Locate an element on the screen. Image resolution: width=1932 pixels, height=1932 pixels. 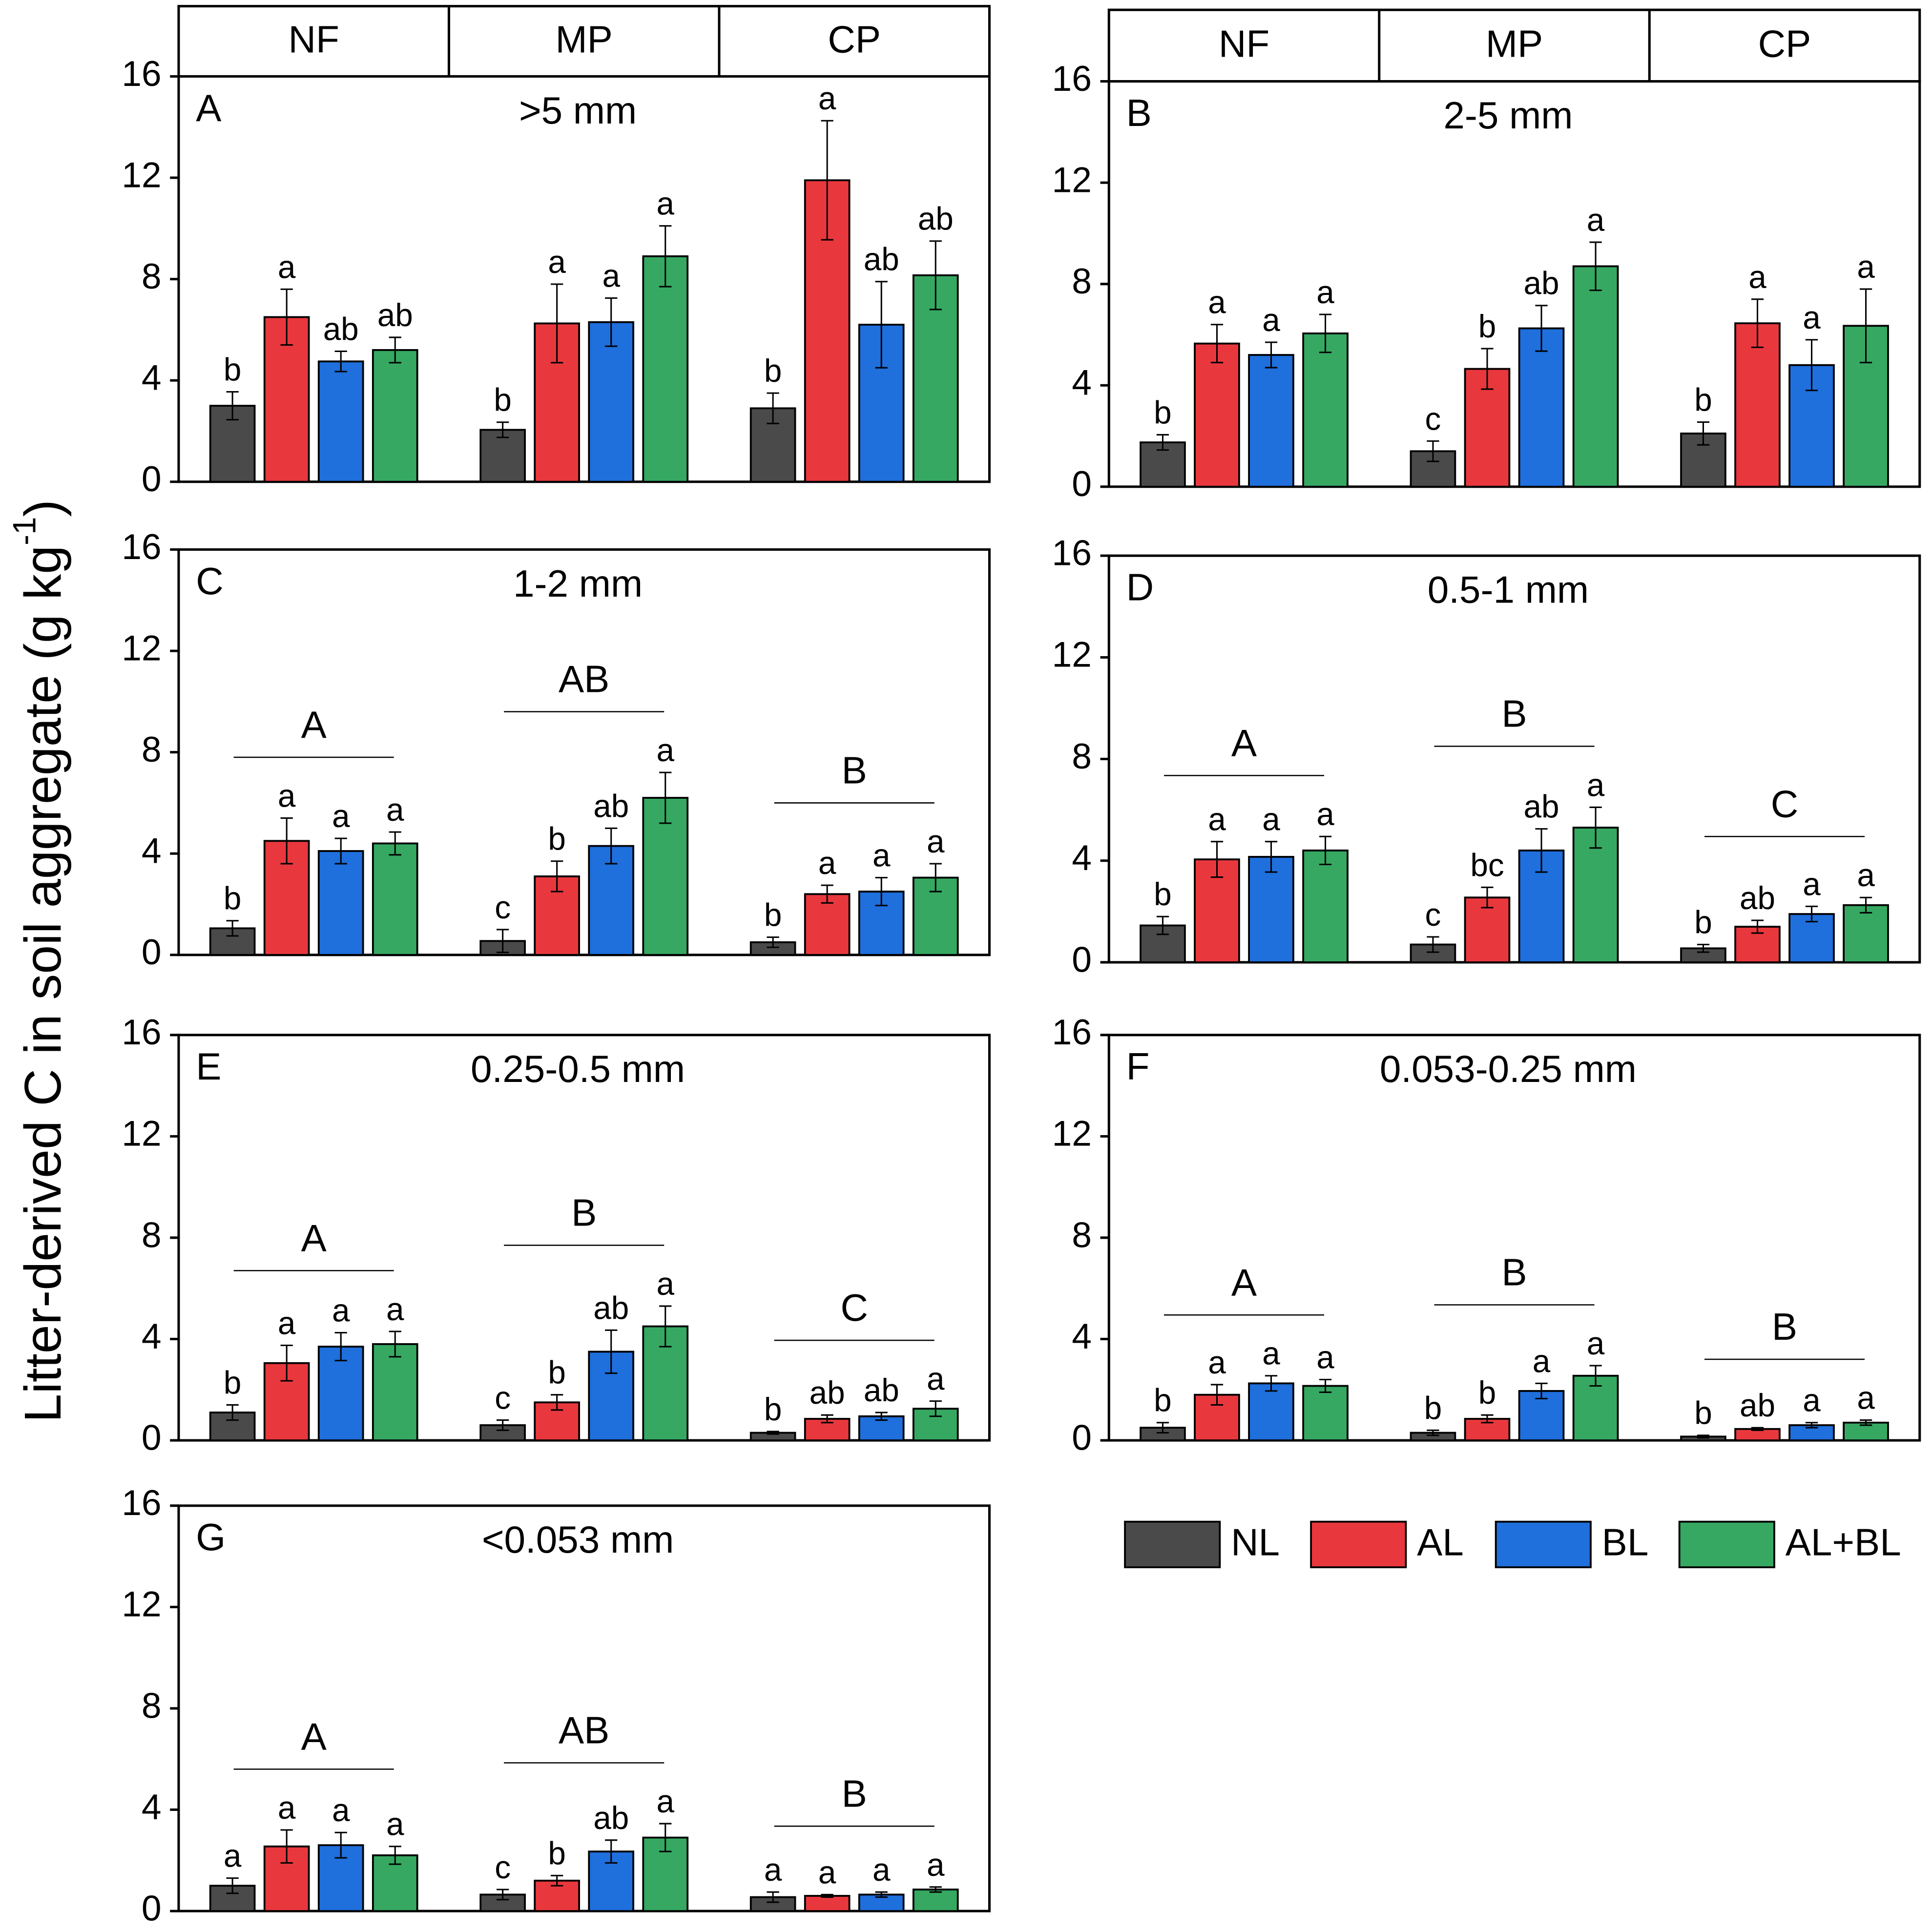
y-label-sup: -1 is located at coordinates (24, 531).